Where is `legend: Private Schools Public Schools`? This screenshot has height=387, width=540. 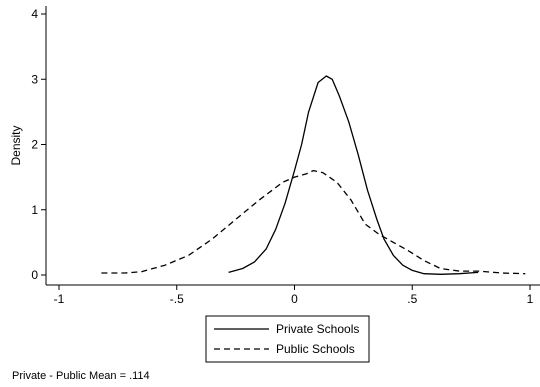 legend: Private Schools Public Schools is located at coordinates (287, 339).